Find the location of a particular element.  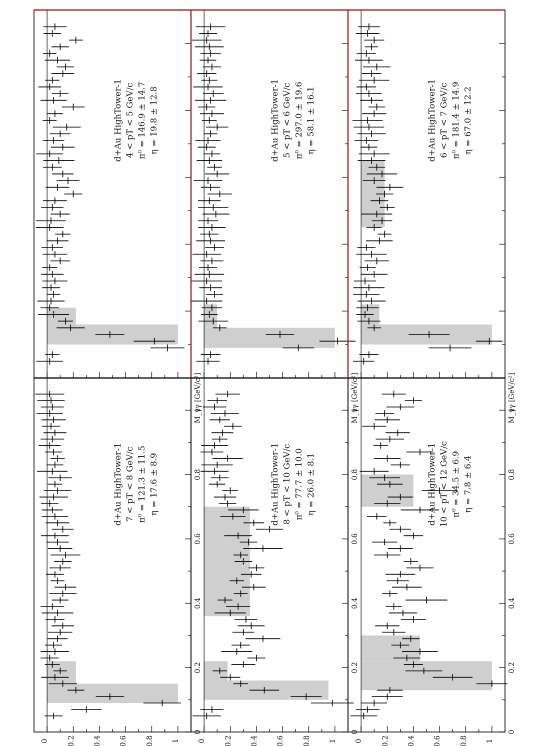

x-tick-label: 0.8 is located at coordinates (355, 474).